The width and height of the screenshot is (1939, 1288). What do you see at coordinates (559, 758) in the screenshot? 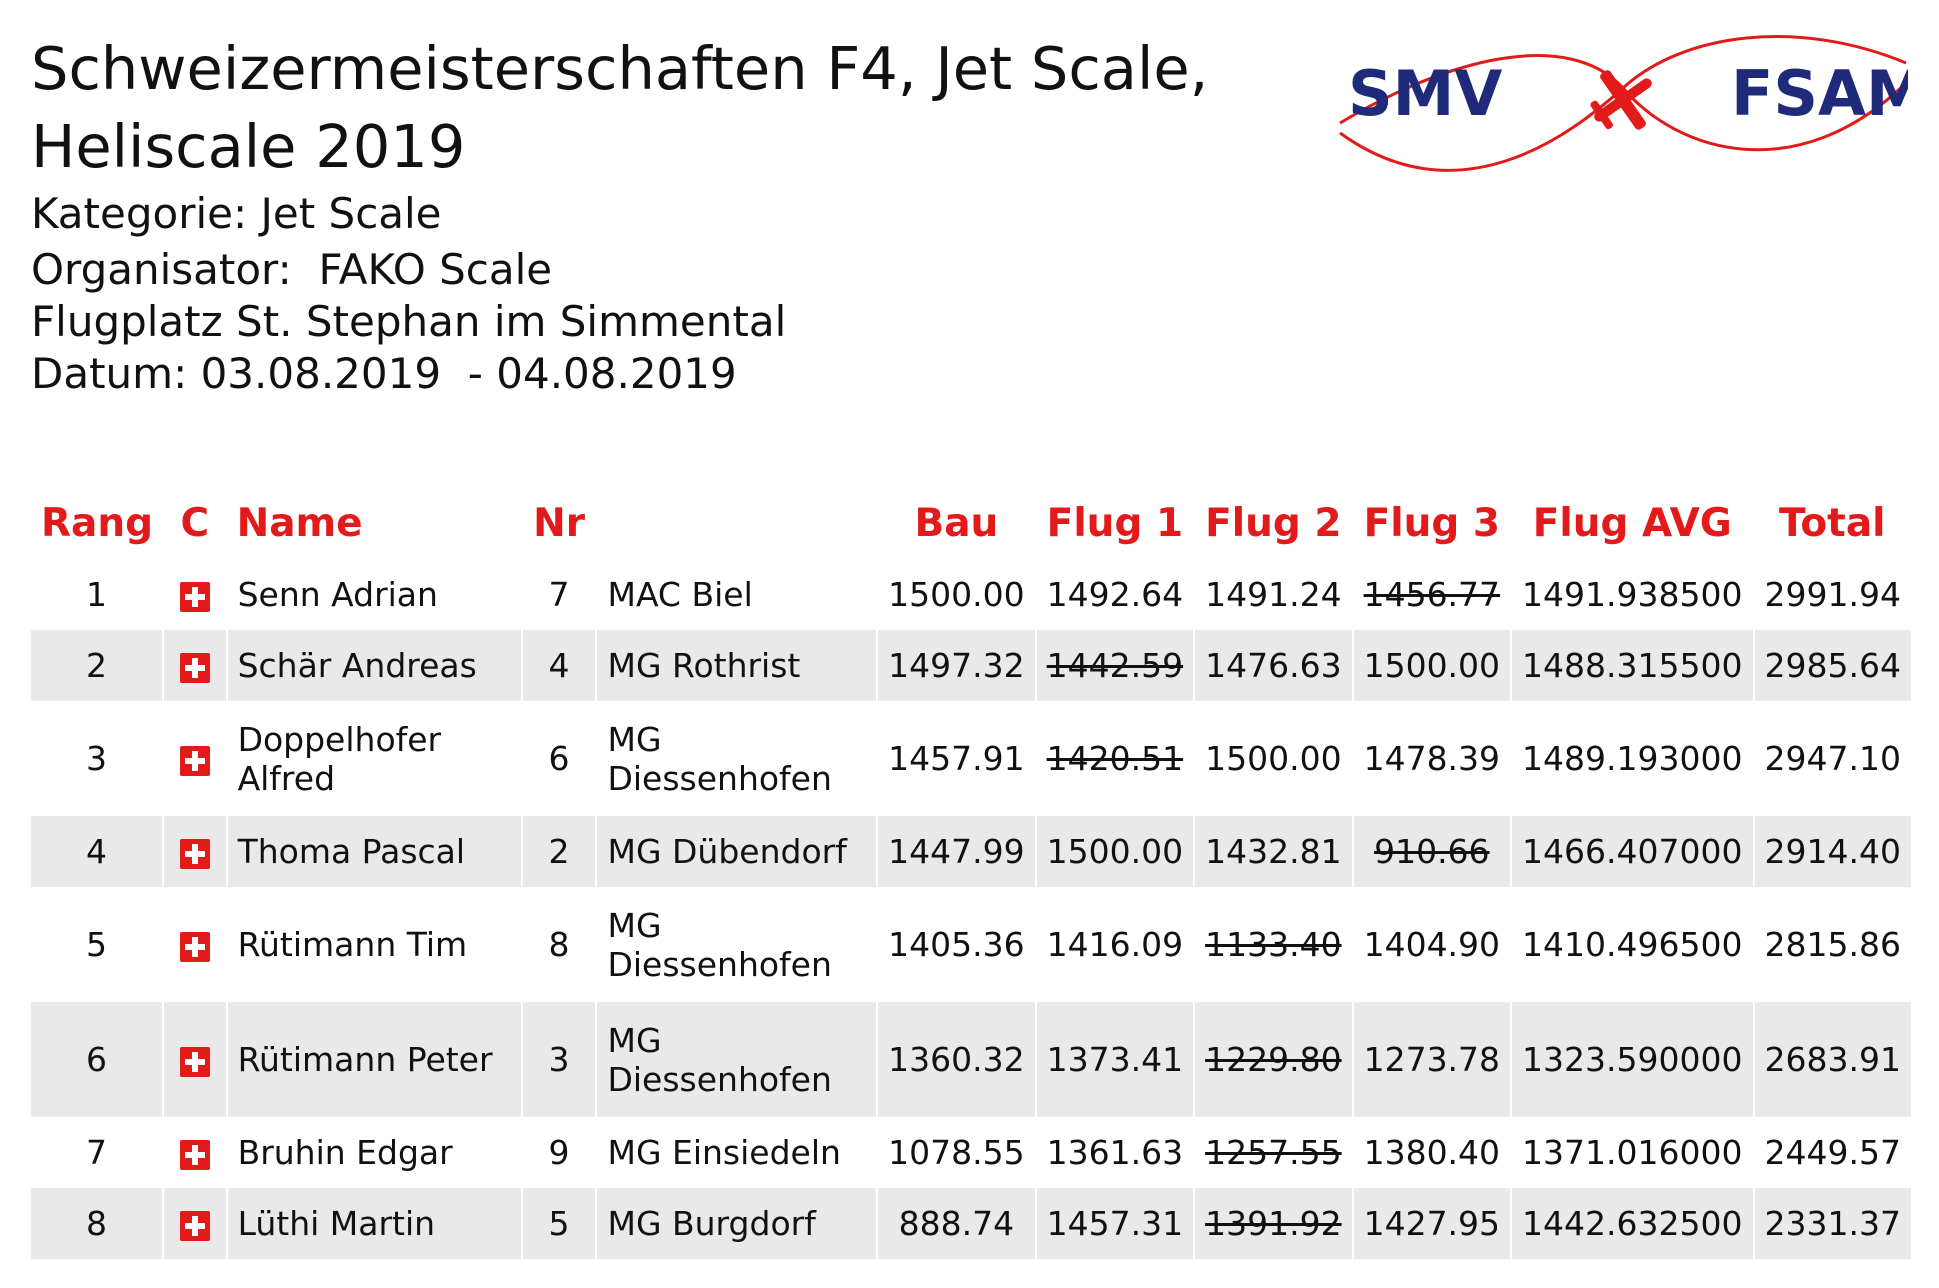
I see `nr-cell: 6` at bounding box center [559, 758].